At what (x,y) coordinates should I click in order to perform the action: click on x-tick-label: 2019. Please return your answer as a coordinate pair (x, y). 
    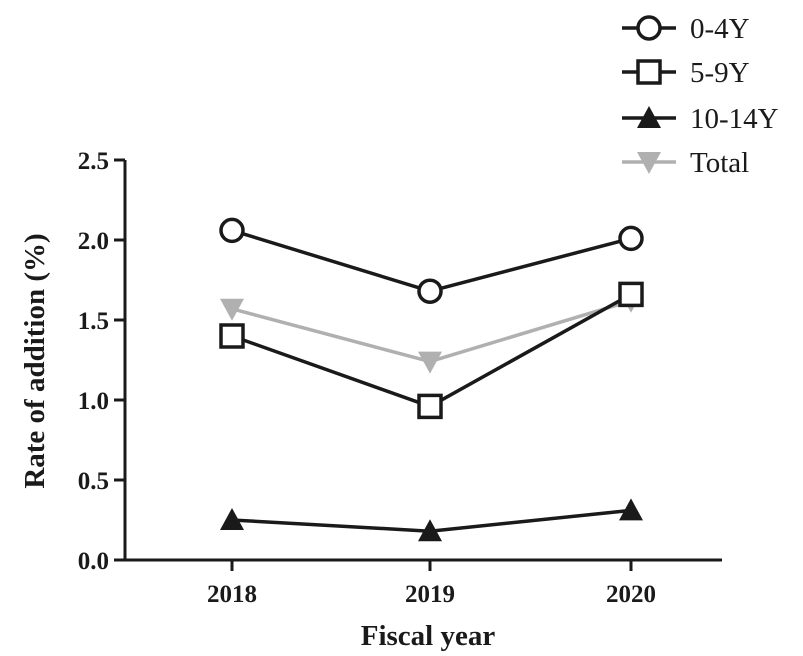
    Looking at the image, I should click on (430, 594).